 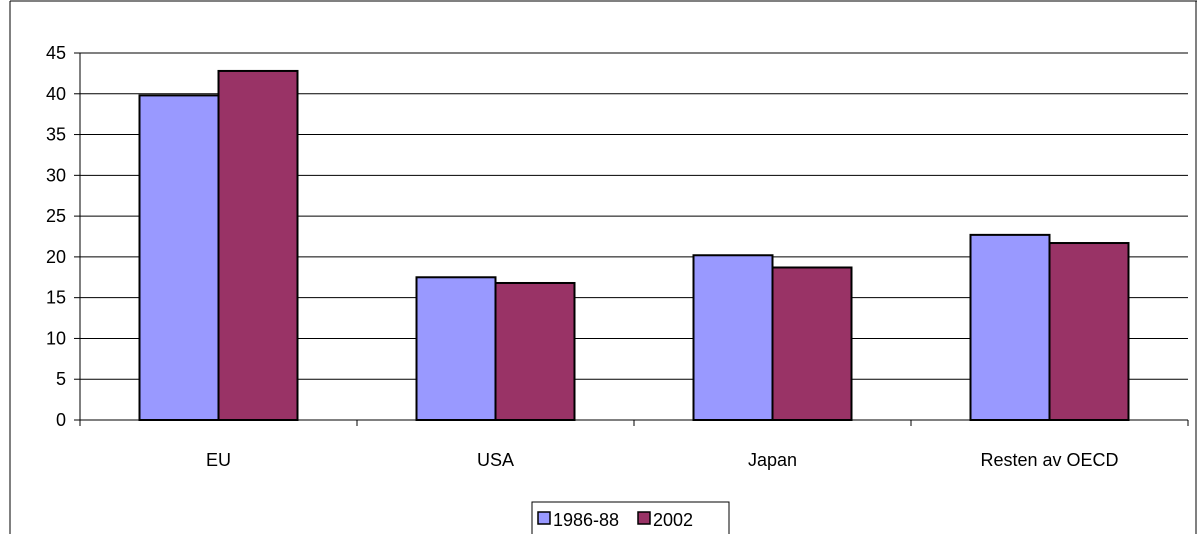 What do you see at coordinates (56, 175) in the screenshot?
I see `y-tick-label: 30` at bounding box center [56, 175].